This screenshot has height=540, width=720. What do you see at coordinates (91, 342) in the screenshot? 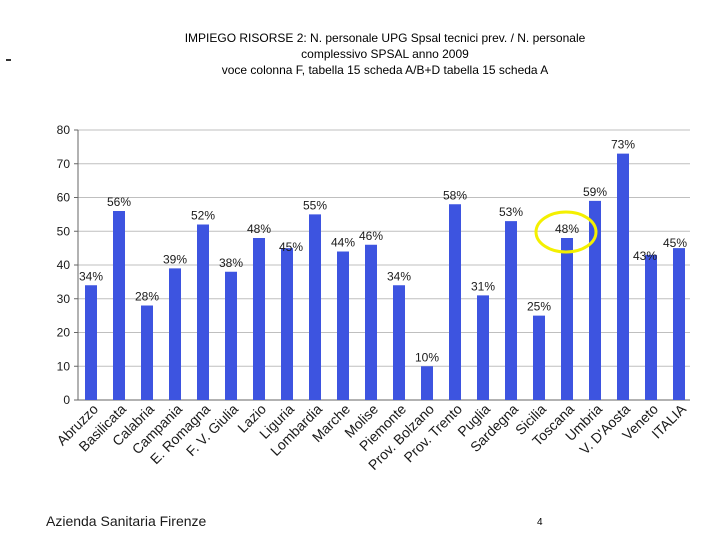
I see `bar-abruzzo` at bounding box center [91, 342].